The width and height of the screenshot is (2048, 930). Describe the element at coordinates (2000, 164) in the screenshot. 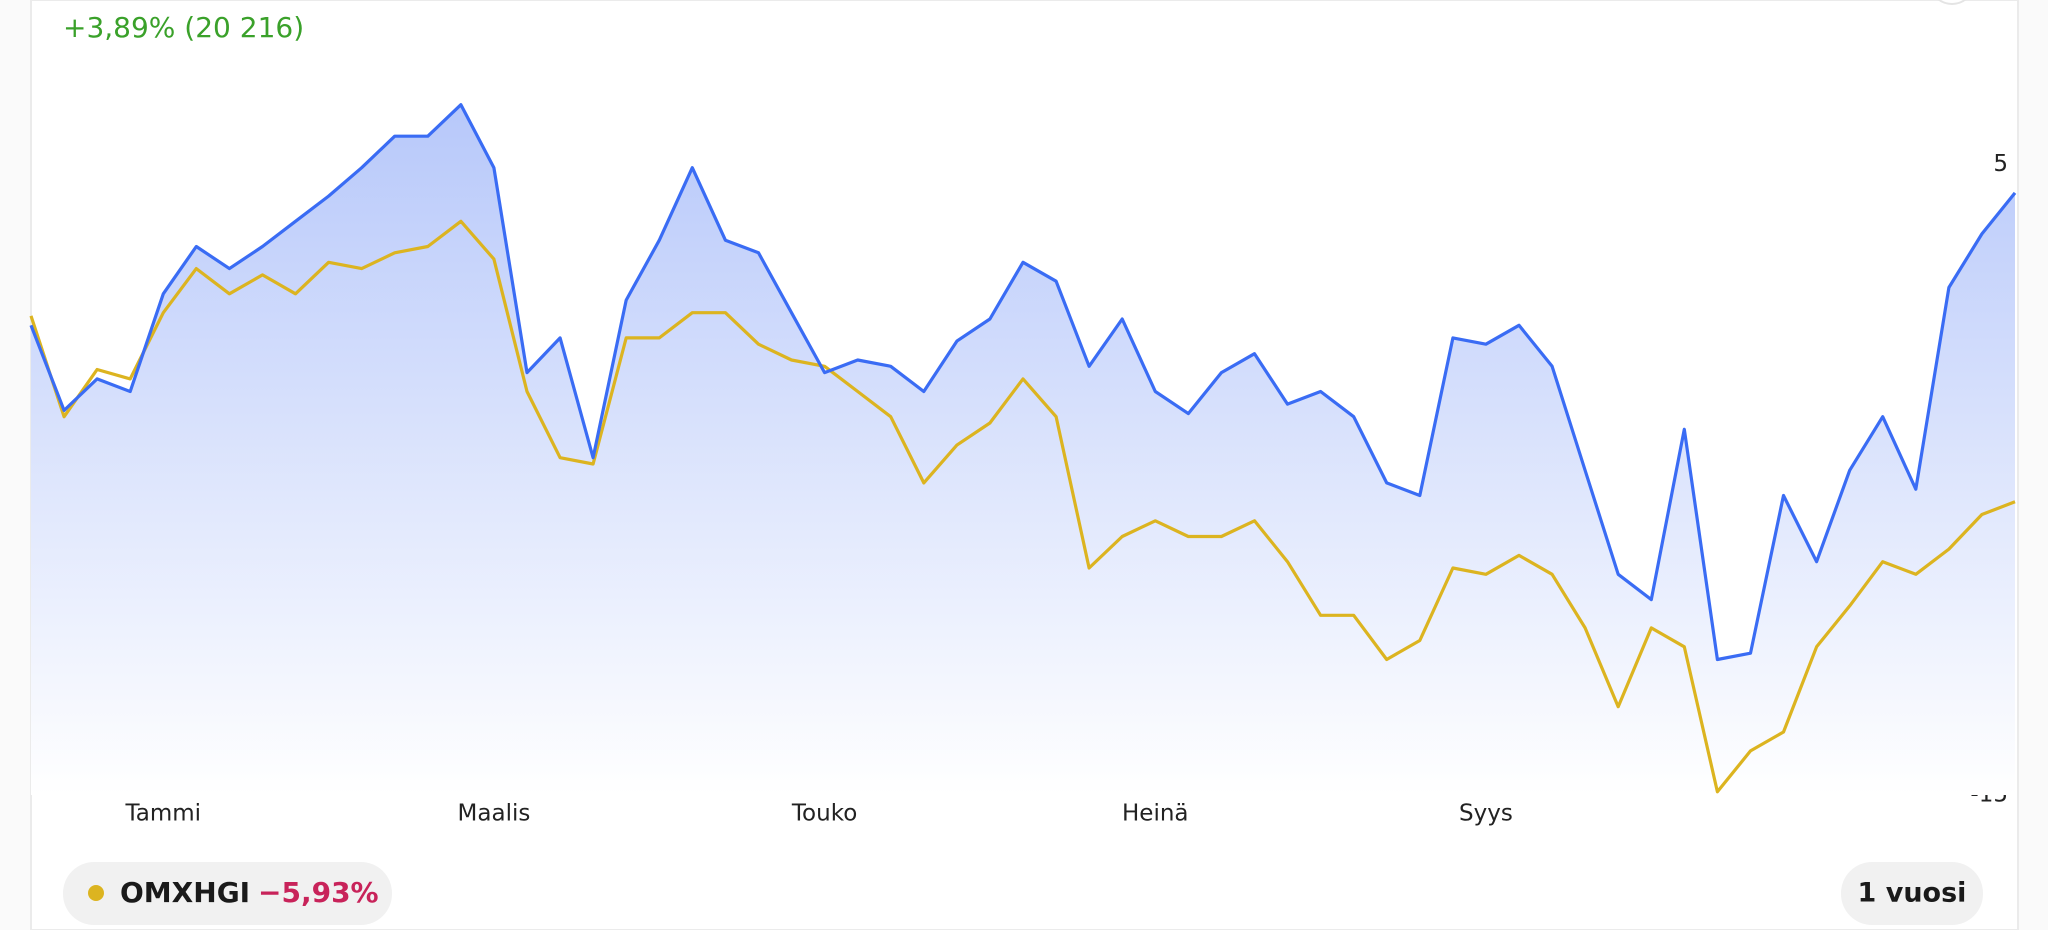

I see `y-tick-label: 5` at that location.